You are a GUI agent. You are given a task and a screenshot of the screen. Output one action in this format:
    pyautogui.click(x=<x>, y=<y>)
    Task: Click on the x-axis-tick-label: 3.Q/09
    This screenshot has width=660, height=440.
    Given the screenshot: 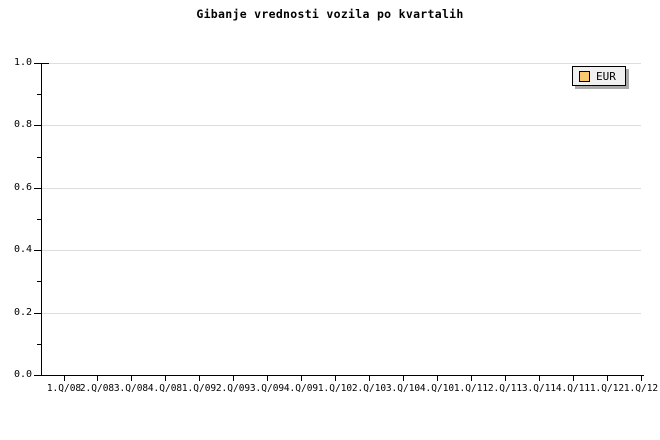 What is the action you would take?
    pyautogui.click(x=267, y=388)
    